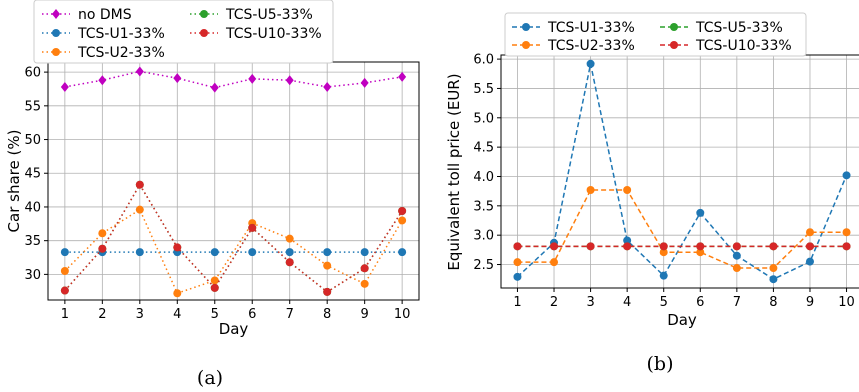 This screenshot has height=392, width=859. Describe the element at coordinates (660, 364) in the screenshot. I see `chart-b-caption: (b)` at that location.